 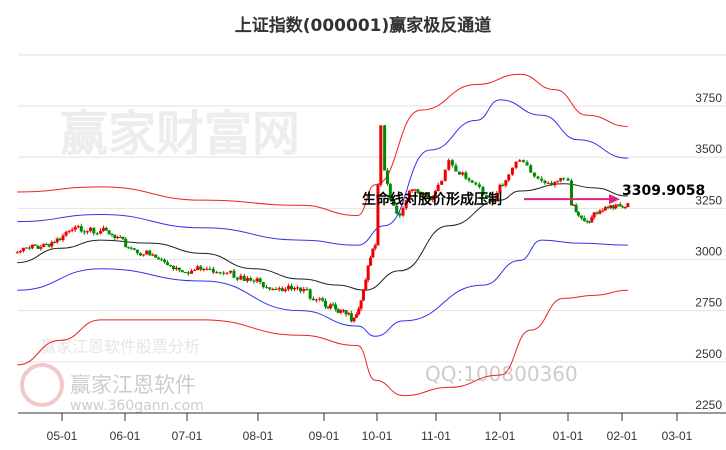 I want to click on x-tick-label: 10-01, so click(x=377, y=436).